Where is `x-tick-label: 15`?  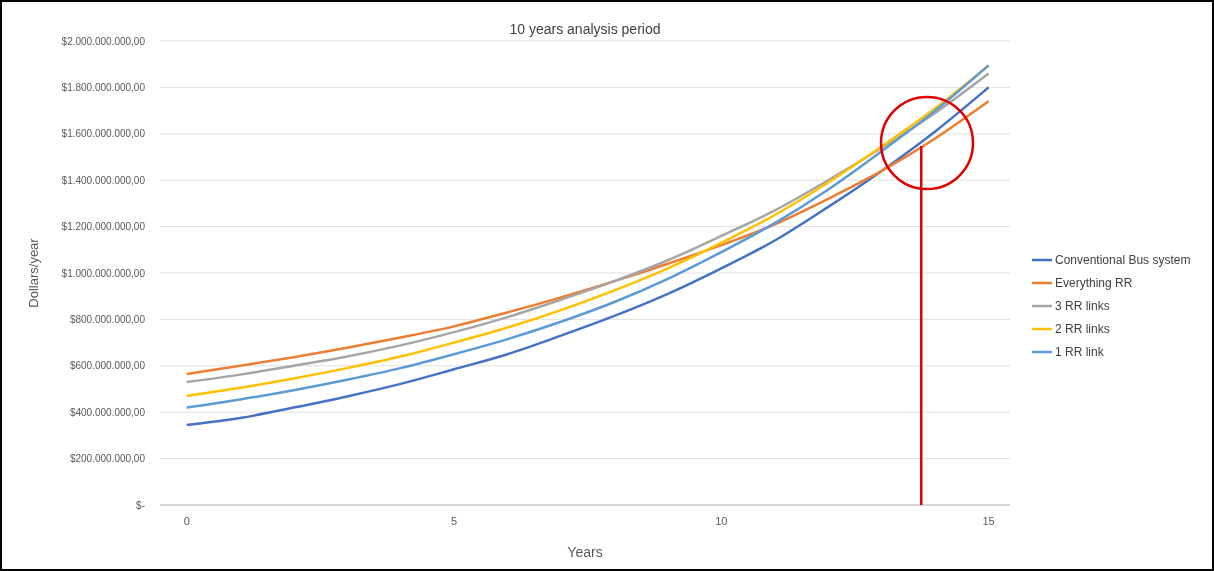
x-tick-label: 15 is located at coordinates (988, 521).